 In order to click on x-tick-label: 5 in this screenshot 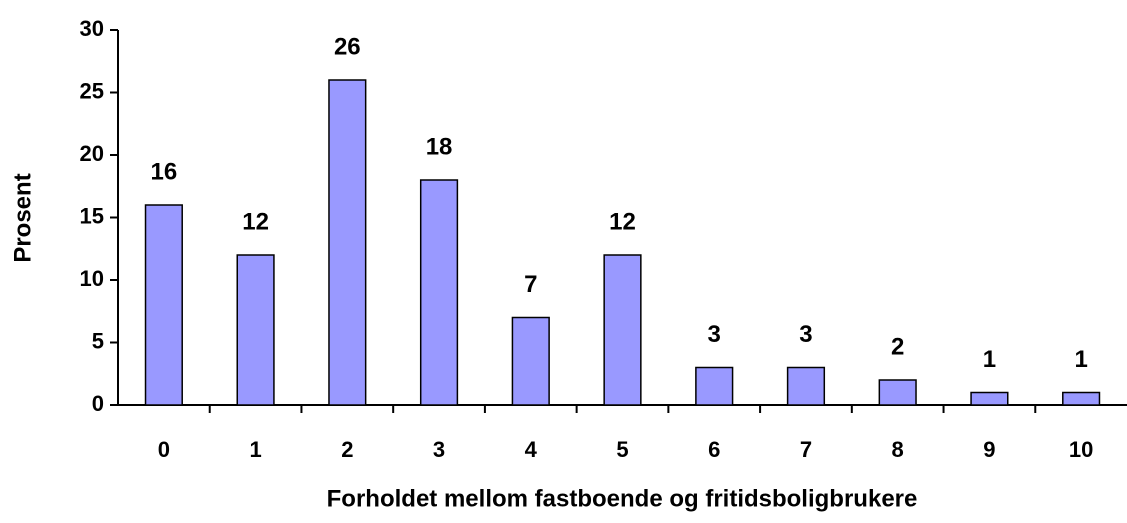, I will do `click(622, 449)`.